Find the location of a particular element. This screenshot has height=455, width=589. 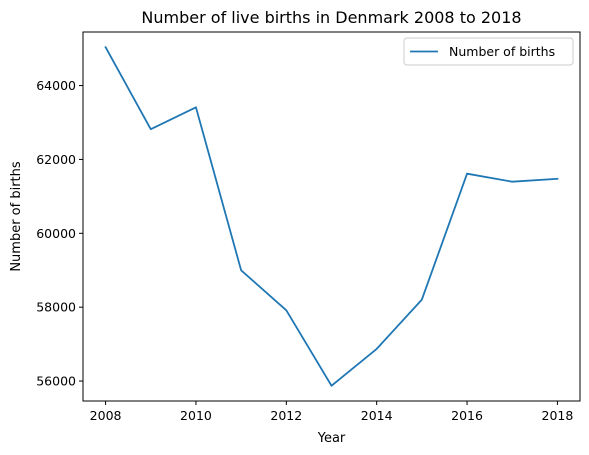

y-tick-label: 64000 is located at coordinates (56, 85).